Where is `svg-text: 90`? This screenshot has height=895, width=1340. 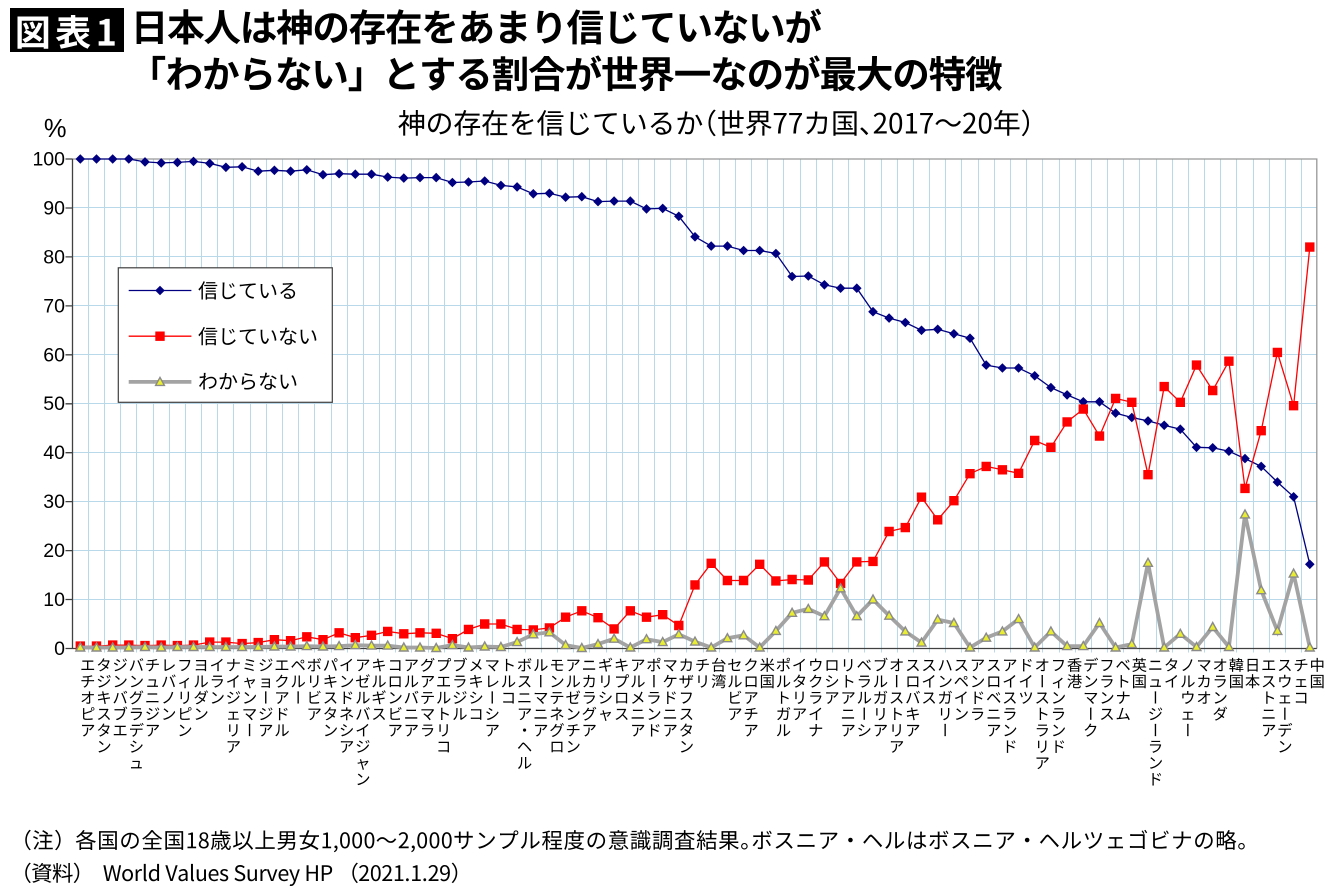
svg-text: 90 is located at coordinates (54, 209).